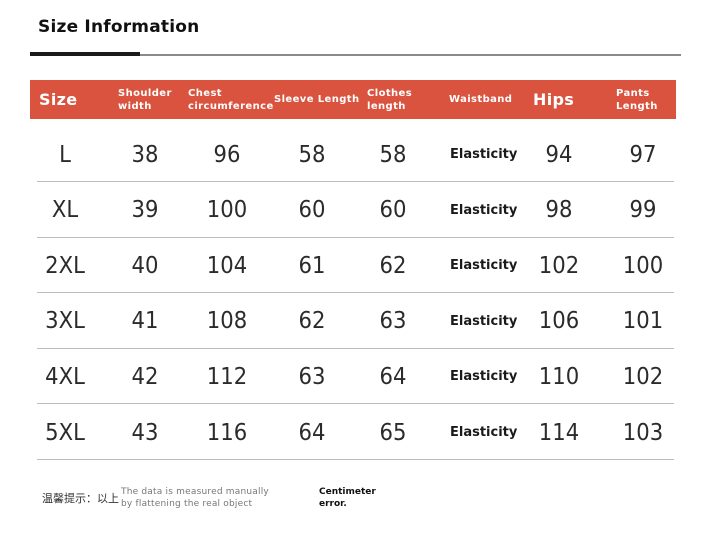 The image size is (721, 542). Describe the element at coordinates (227, 154) in the screenshot. I see `cell-chest-circumference: 96` at that location.